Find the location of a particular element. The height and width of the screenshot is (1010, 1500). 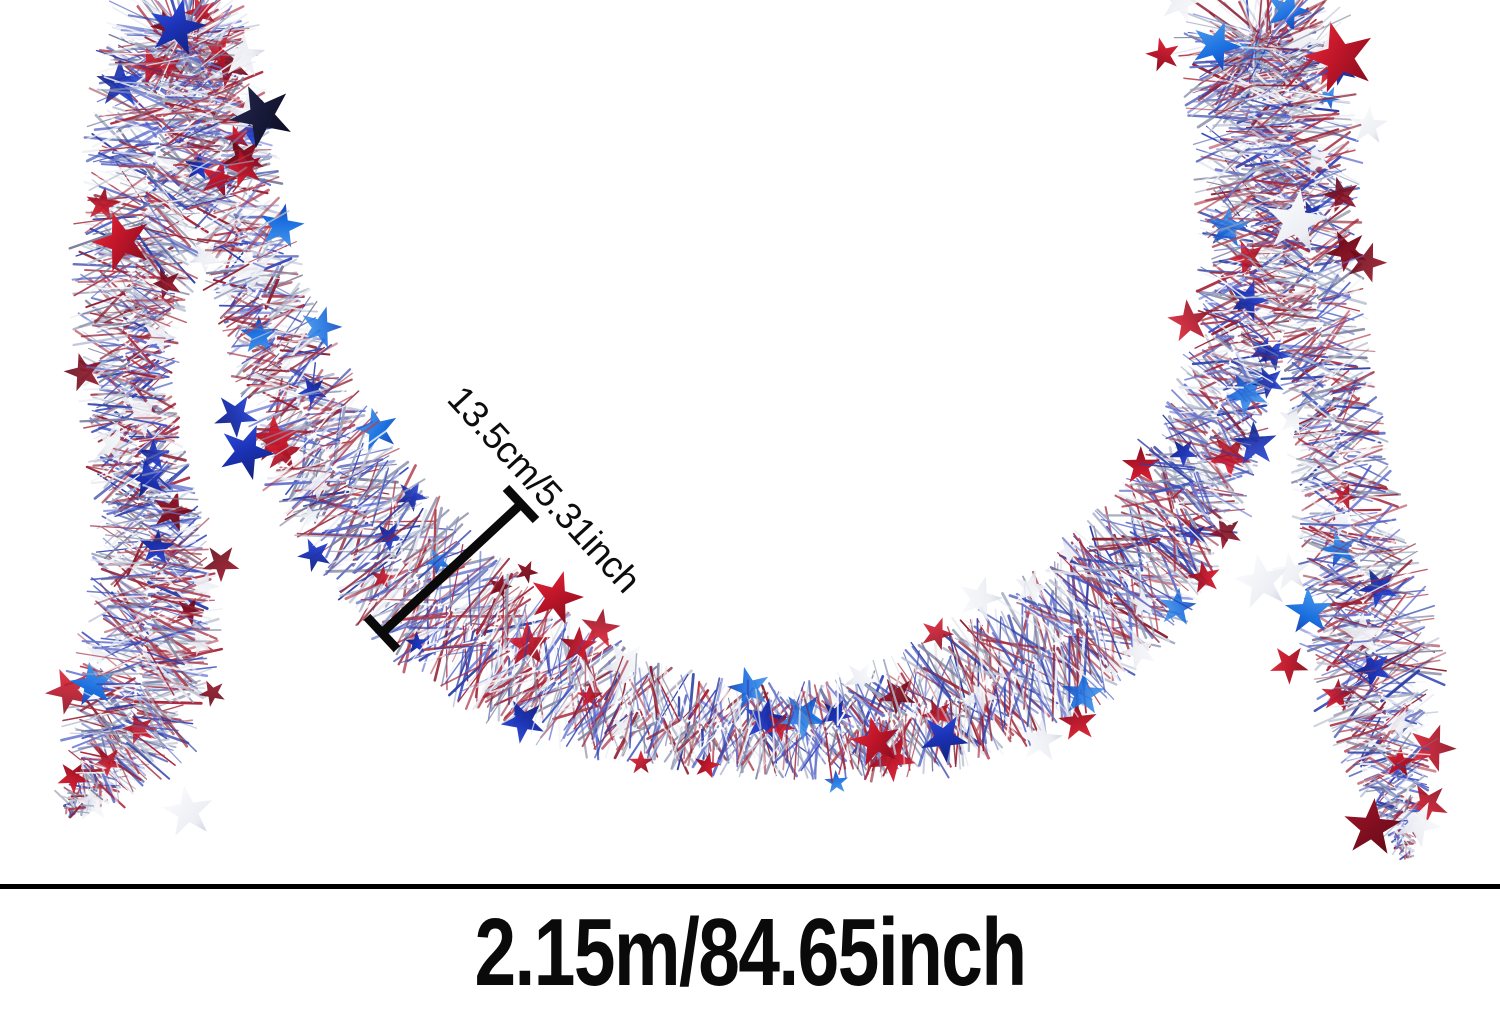

dimension-cap-start is located at coordinates (382, 633).